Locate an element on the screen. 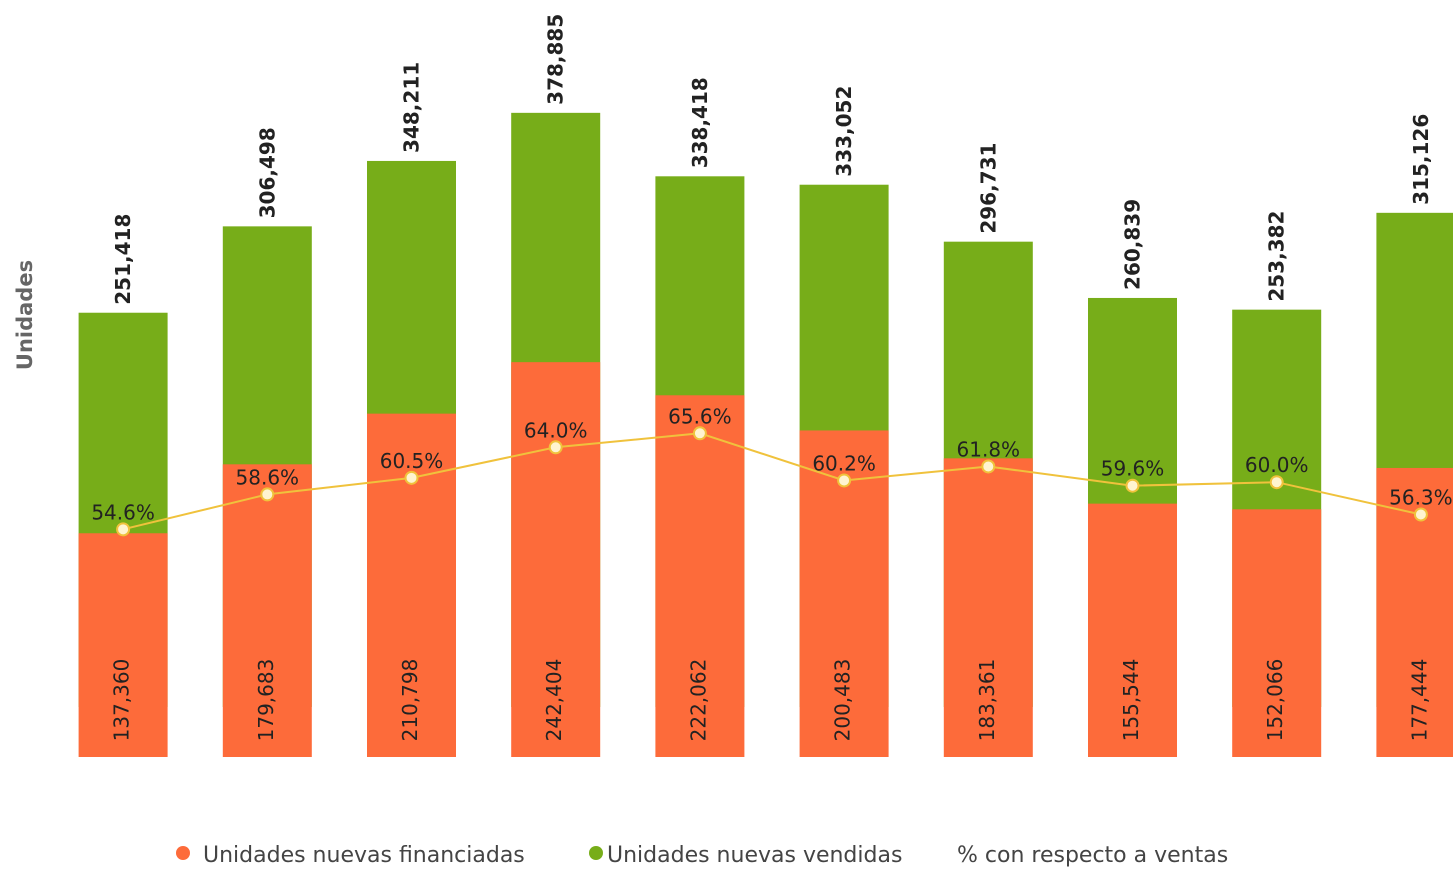  bar-value-label: 137,360 is located at coordinates (122, 700).